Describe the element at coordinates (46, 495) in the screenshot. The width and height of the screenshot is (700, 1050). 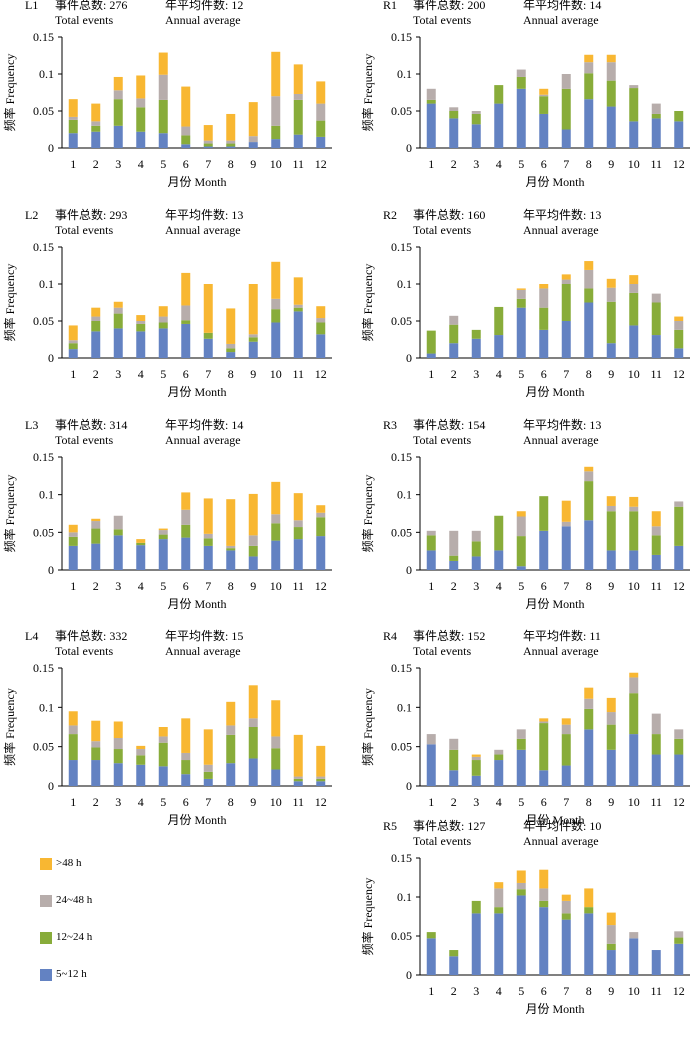
I see `y-tick-label: 0.1` at that location.